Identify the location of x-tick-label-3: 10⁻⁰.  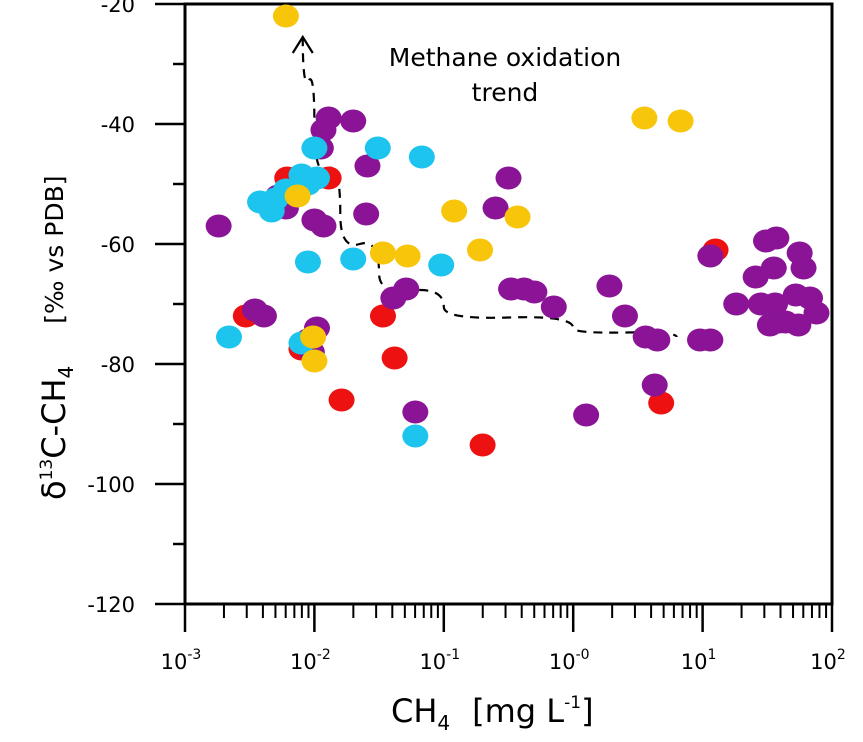
(569, 660).